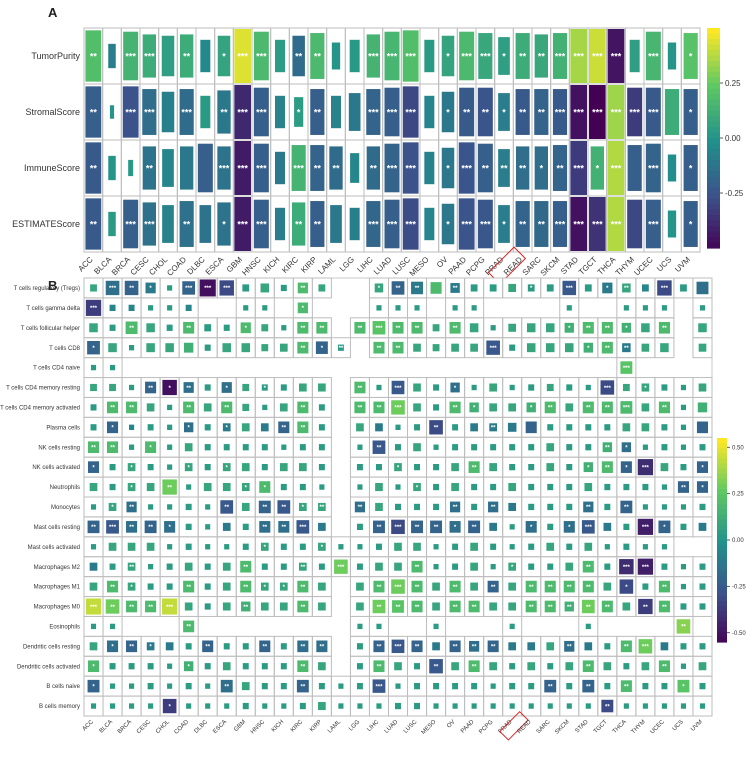 This screenshot has height=773, width=746. What do you see at coordinates (59, 448) in the screenshot?
I see `row-label: NK cells resting` at bounding box center [59, 448].